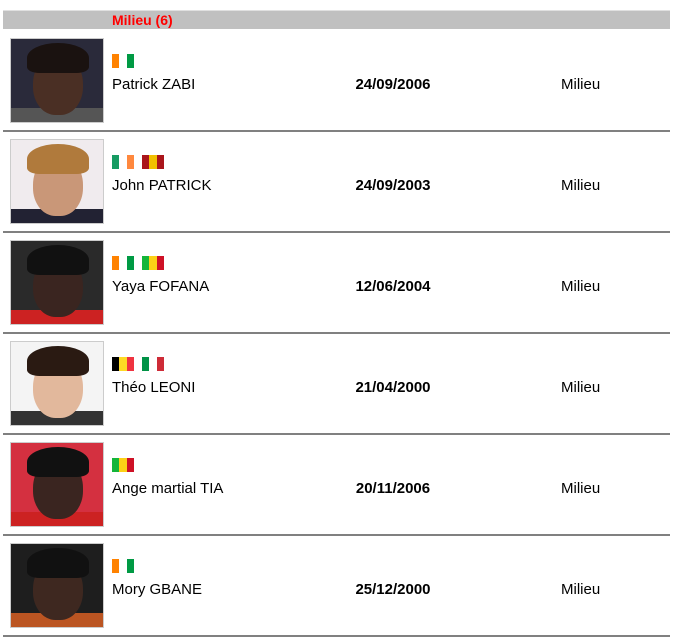  I want to click on group-header: Milieu (6), so click(336, 19).